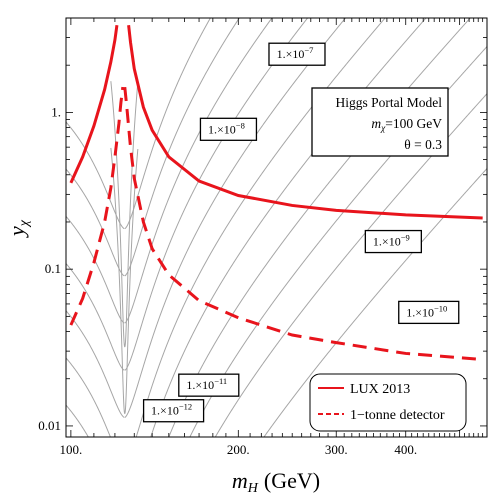 Image resolution: width=500 pixels, height=500 pixels. I want to click on tonne-curve-left, so click(97, 206).